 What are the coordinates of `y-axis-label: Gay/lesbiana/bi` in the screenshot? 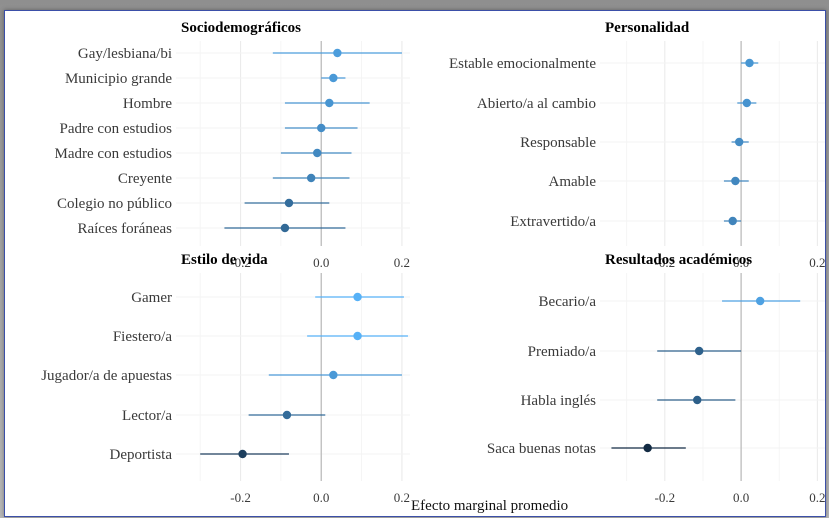 It's located at (125, 54).